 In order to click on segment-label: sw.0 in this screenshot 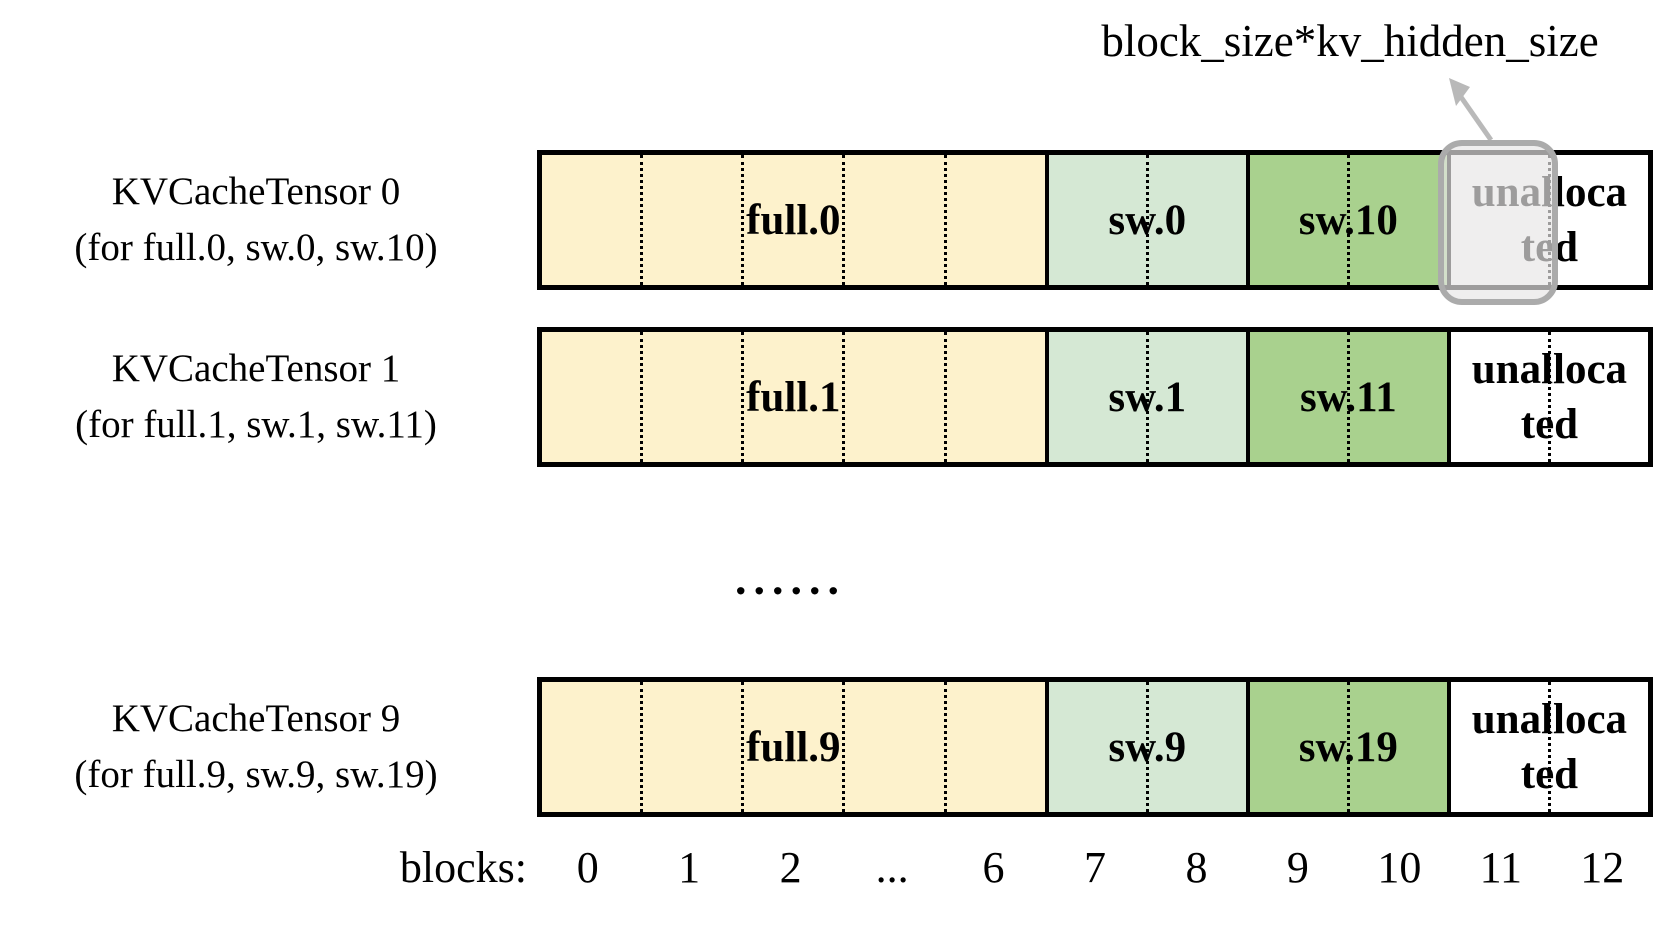, I will do `click(1147, 220)`.